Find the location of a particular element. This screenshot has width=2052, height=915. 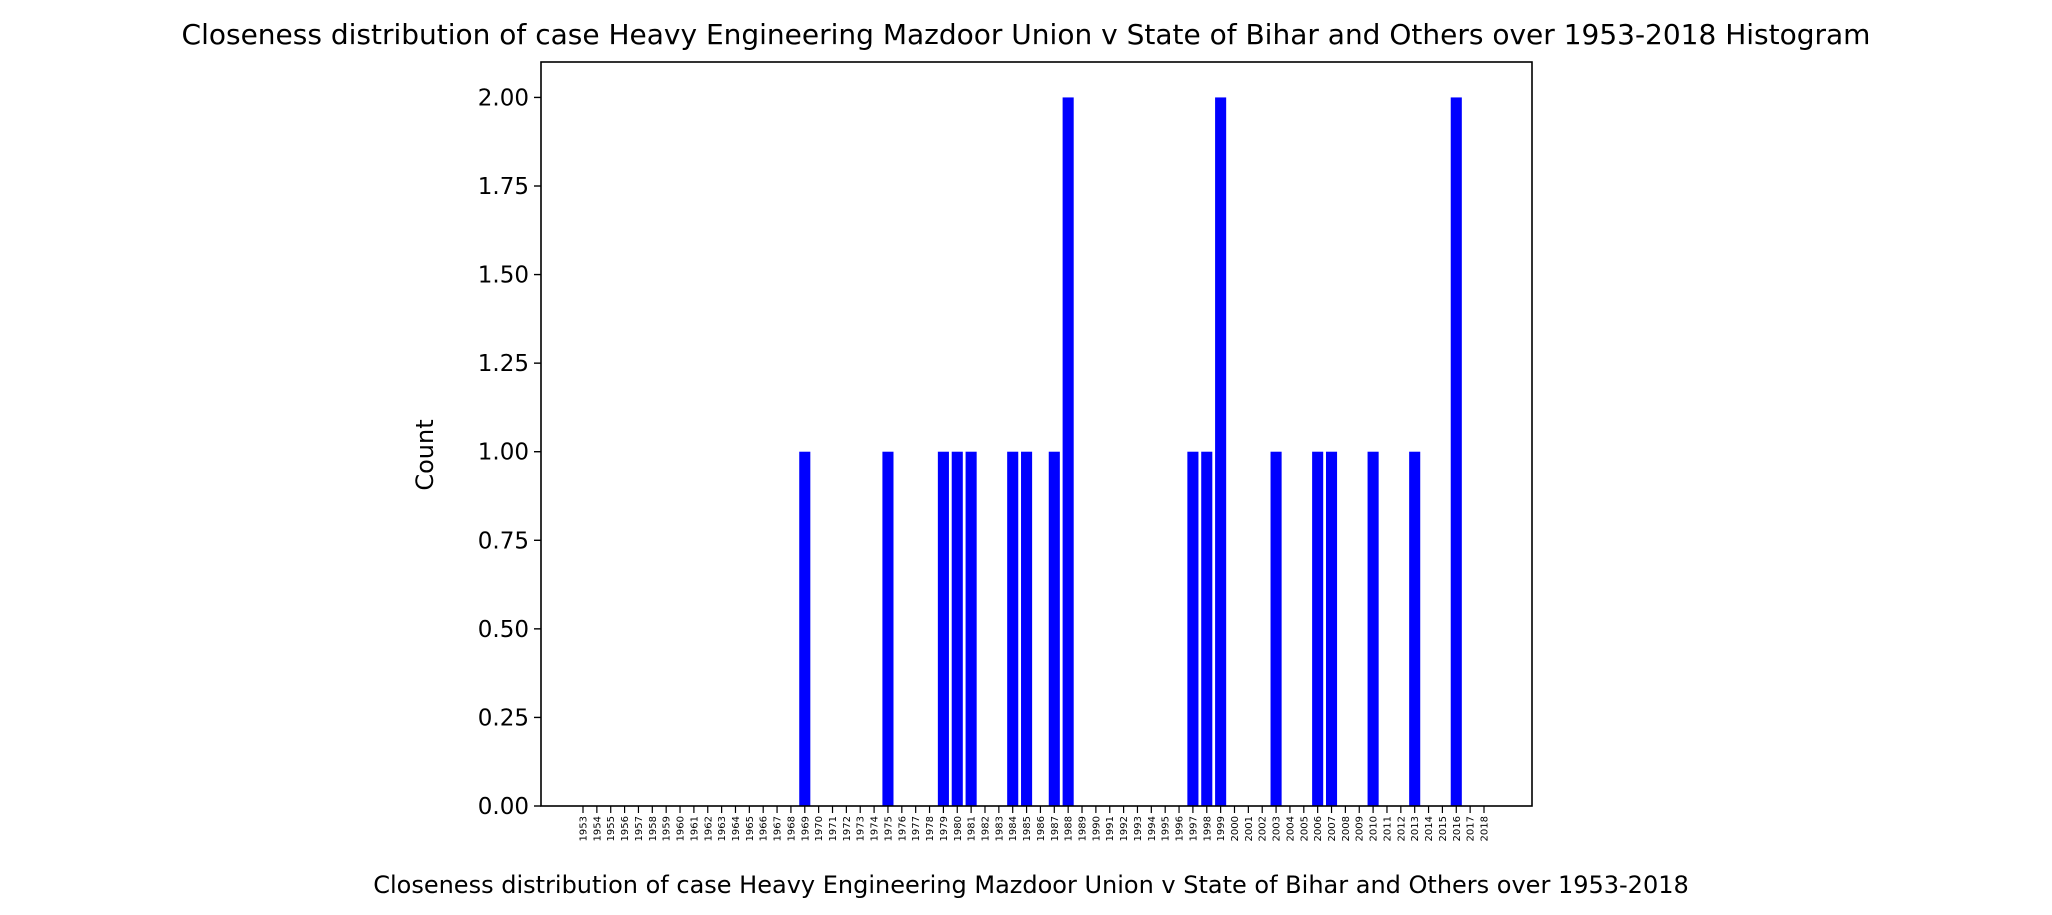

bar-1998 is located at coordinates (1207, 628).